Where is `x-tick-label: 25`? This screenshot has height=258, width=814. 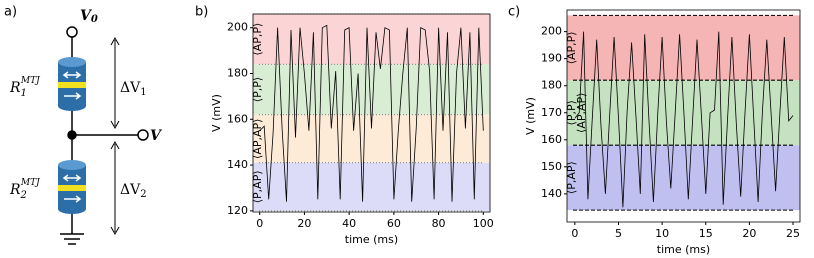 x-tick-label: 25 is located at coordinates (793, 233).